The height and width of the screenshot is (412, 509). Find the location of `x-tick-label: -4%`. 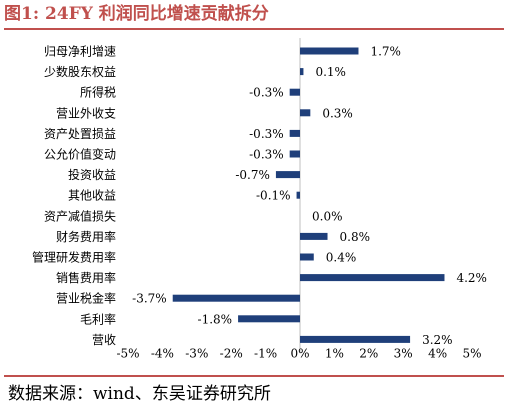

x-tick-label: -4% is located at coordinates (162, 353).